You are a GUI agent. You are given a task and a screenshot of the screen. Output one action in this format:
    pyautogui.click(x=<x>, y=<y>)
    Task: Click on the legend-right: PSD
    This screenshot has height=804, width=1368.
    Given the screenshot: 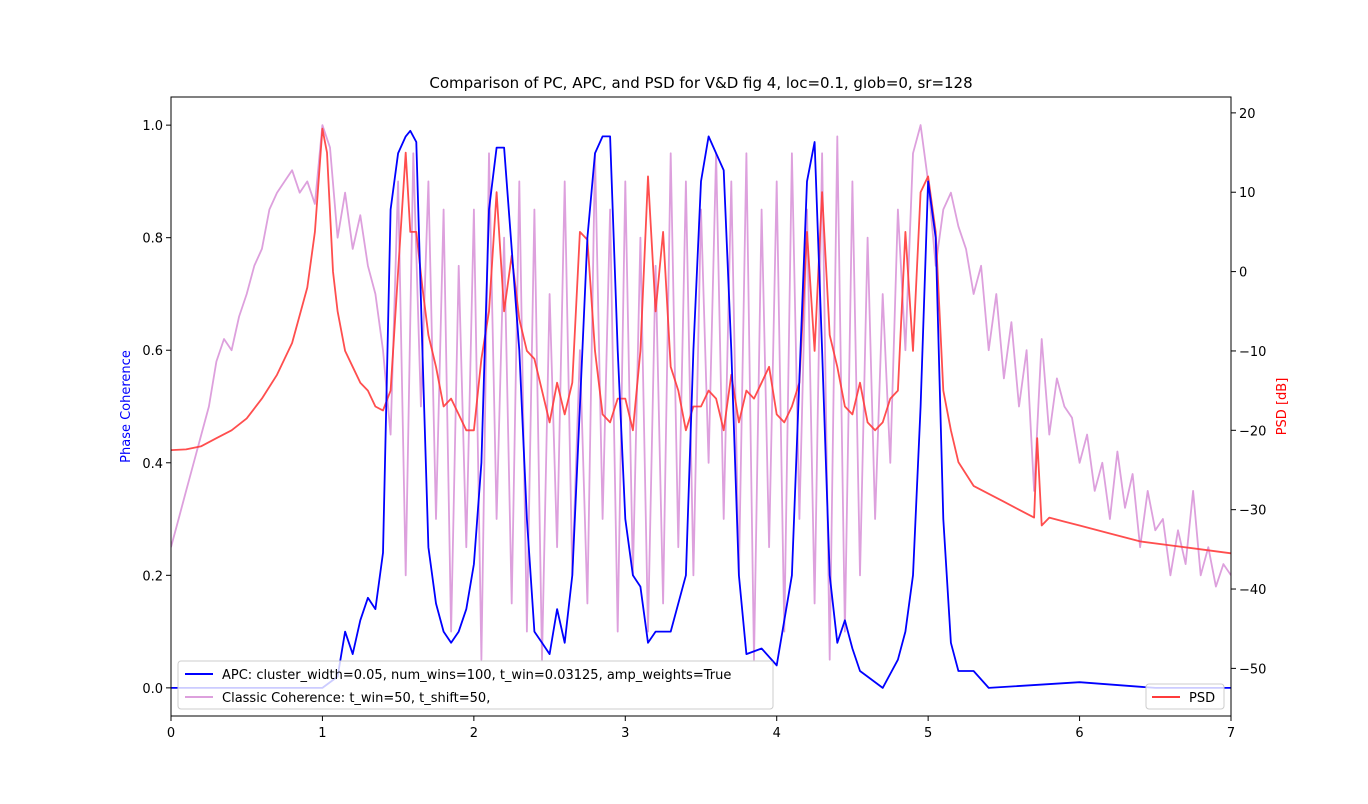 What is the action you would take?
    pyautogui.click(x=1185, y=696)
    